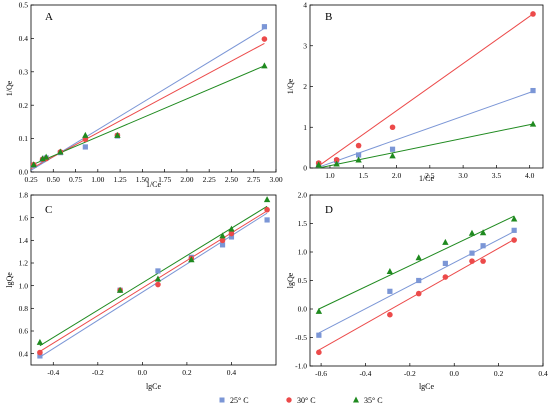 The width and height of the screenshot is (550, 411). What do you see at coordinates (24, 308) in the screenshot?
I see `y-tick-label: 0.8` at bounding box center [24, 308].